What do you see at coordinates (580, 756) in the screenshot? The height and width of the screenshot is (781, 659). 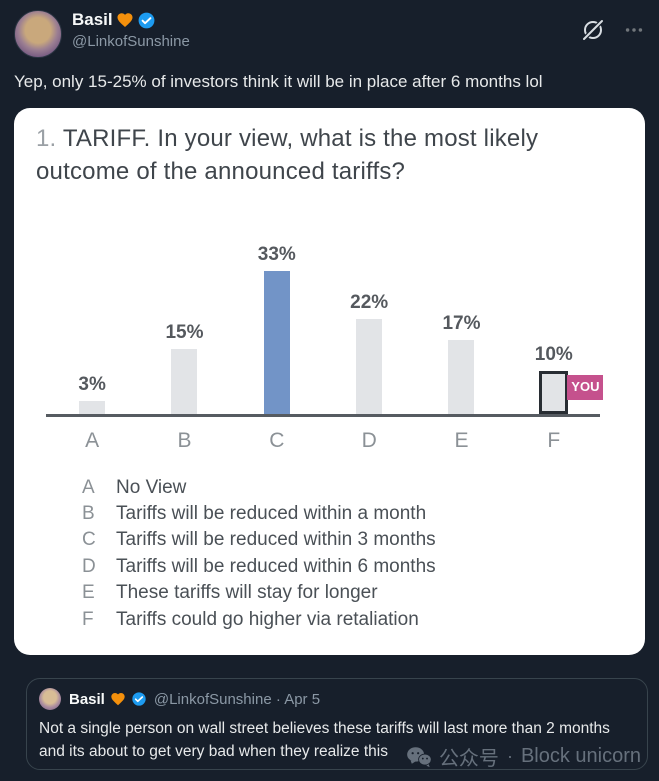 I see `watermark-en-text: Block unicorn` at bounding box center [580, 756].